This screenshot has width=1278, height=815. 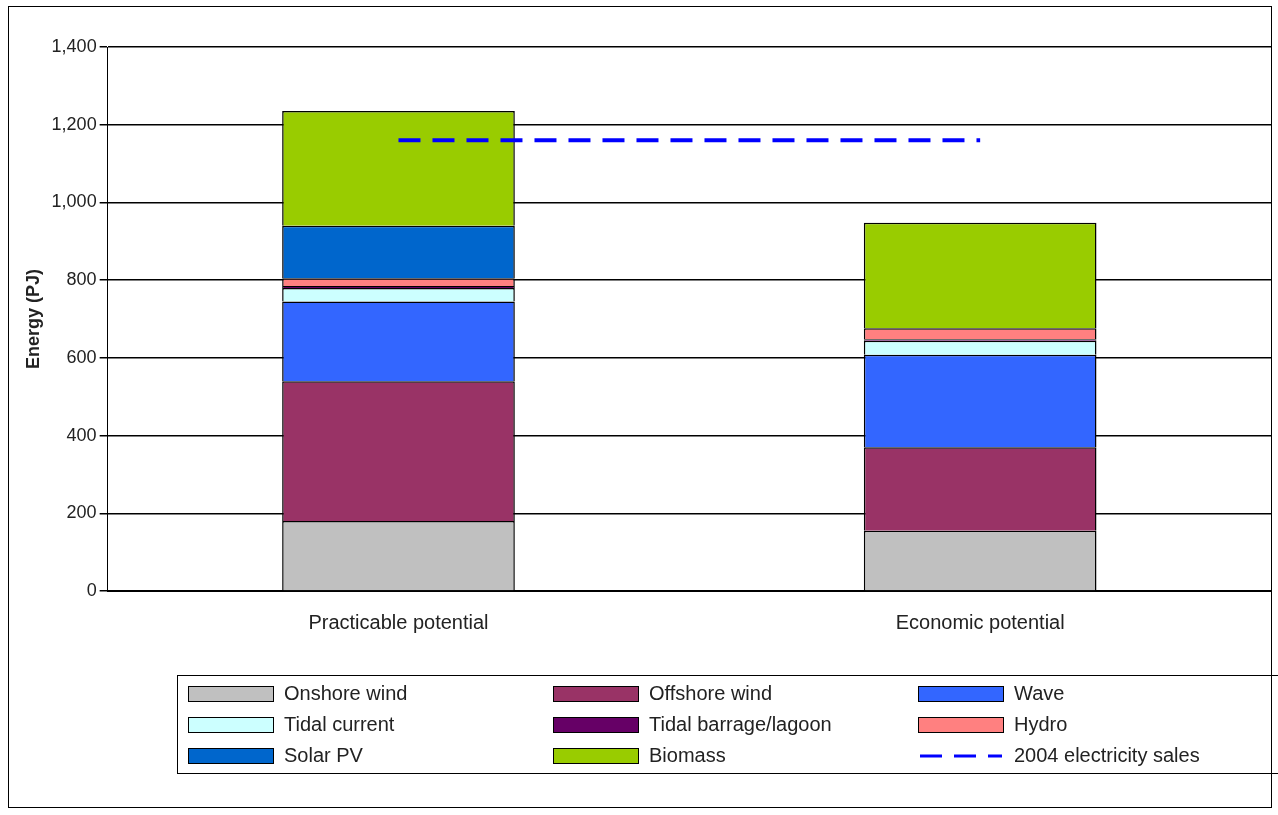 What do you see at coordinates (1039, 693) in the screenshot?
I see `legend-label: Wave` at bounding box center [1039, 693].